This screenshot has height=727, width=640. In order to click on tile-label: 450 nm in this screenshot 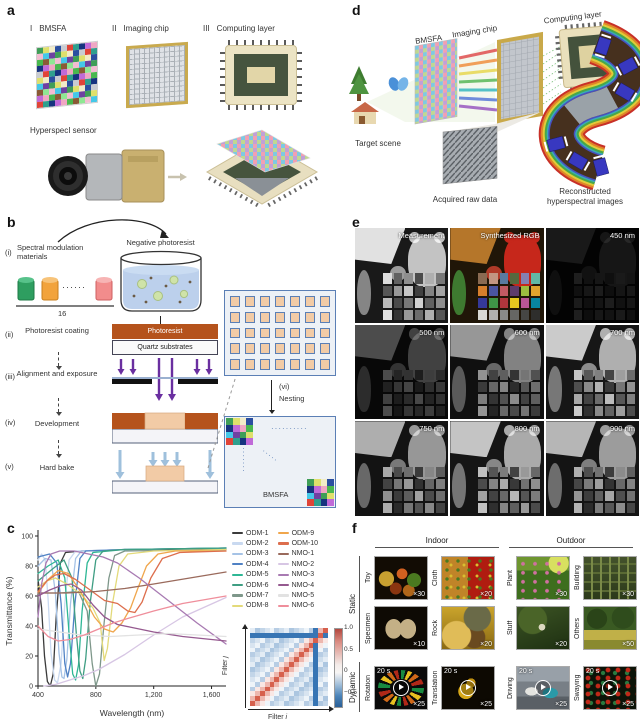, I will do `click(622, 235)`.